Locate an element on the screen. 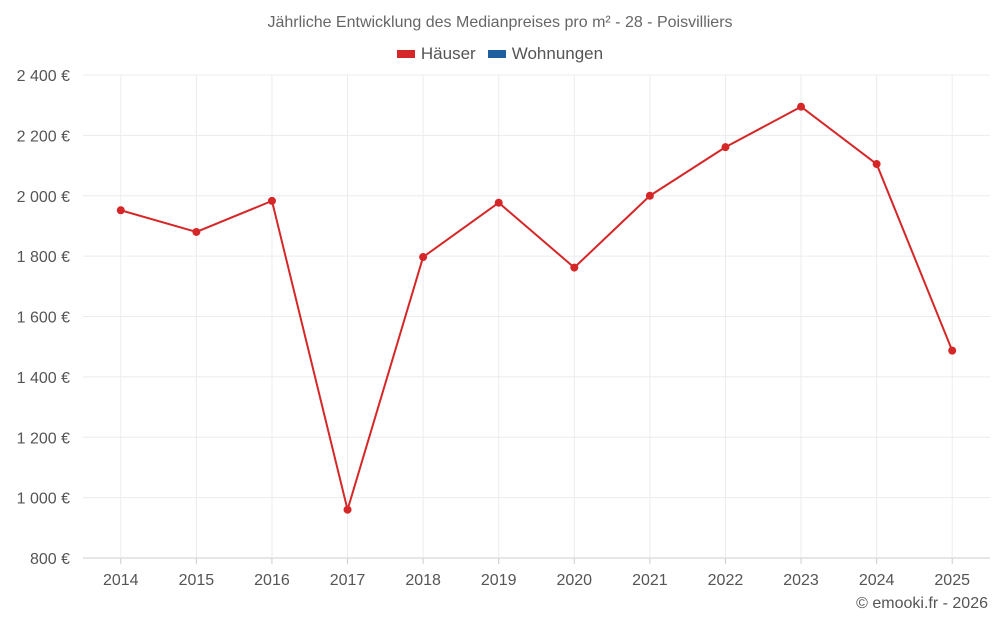  y-tick-label: 1 600 € is located at coordinates (43, 318).